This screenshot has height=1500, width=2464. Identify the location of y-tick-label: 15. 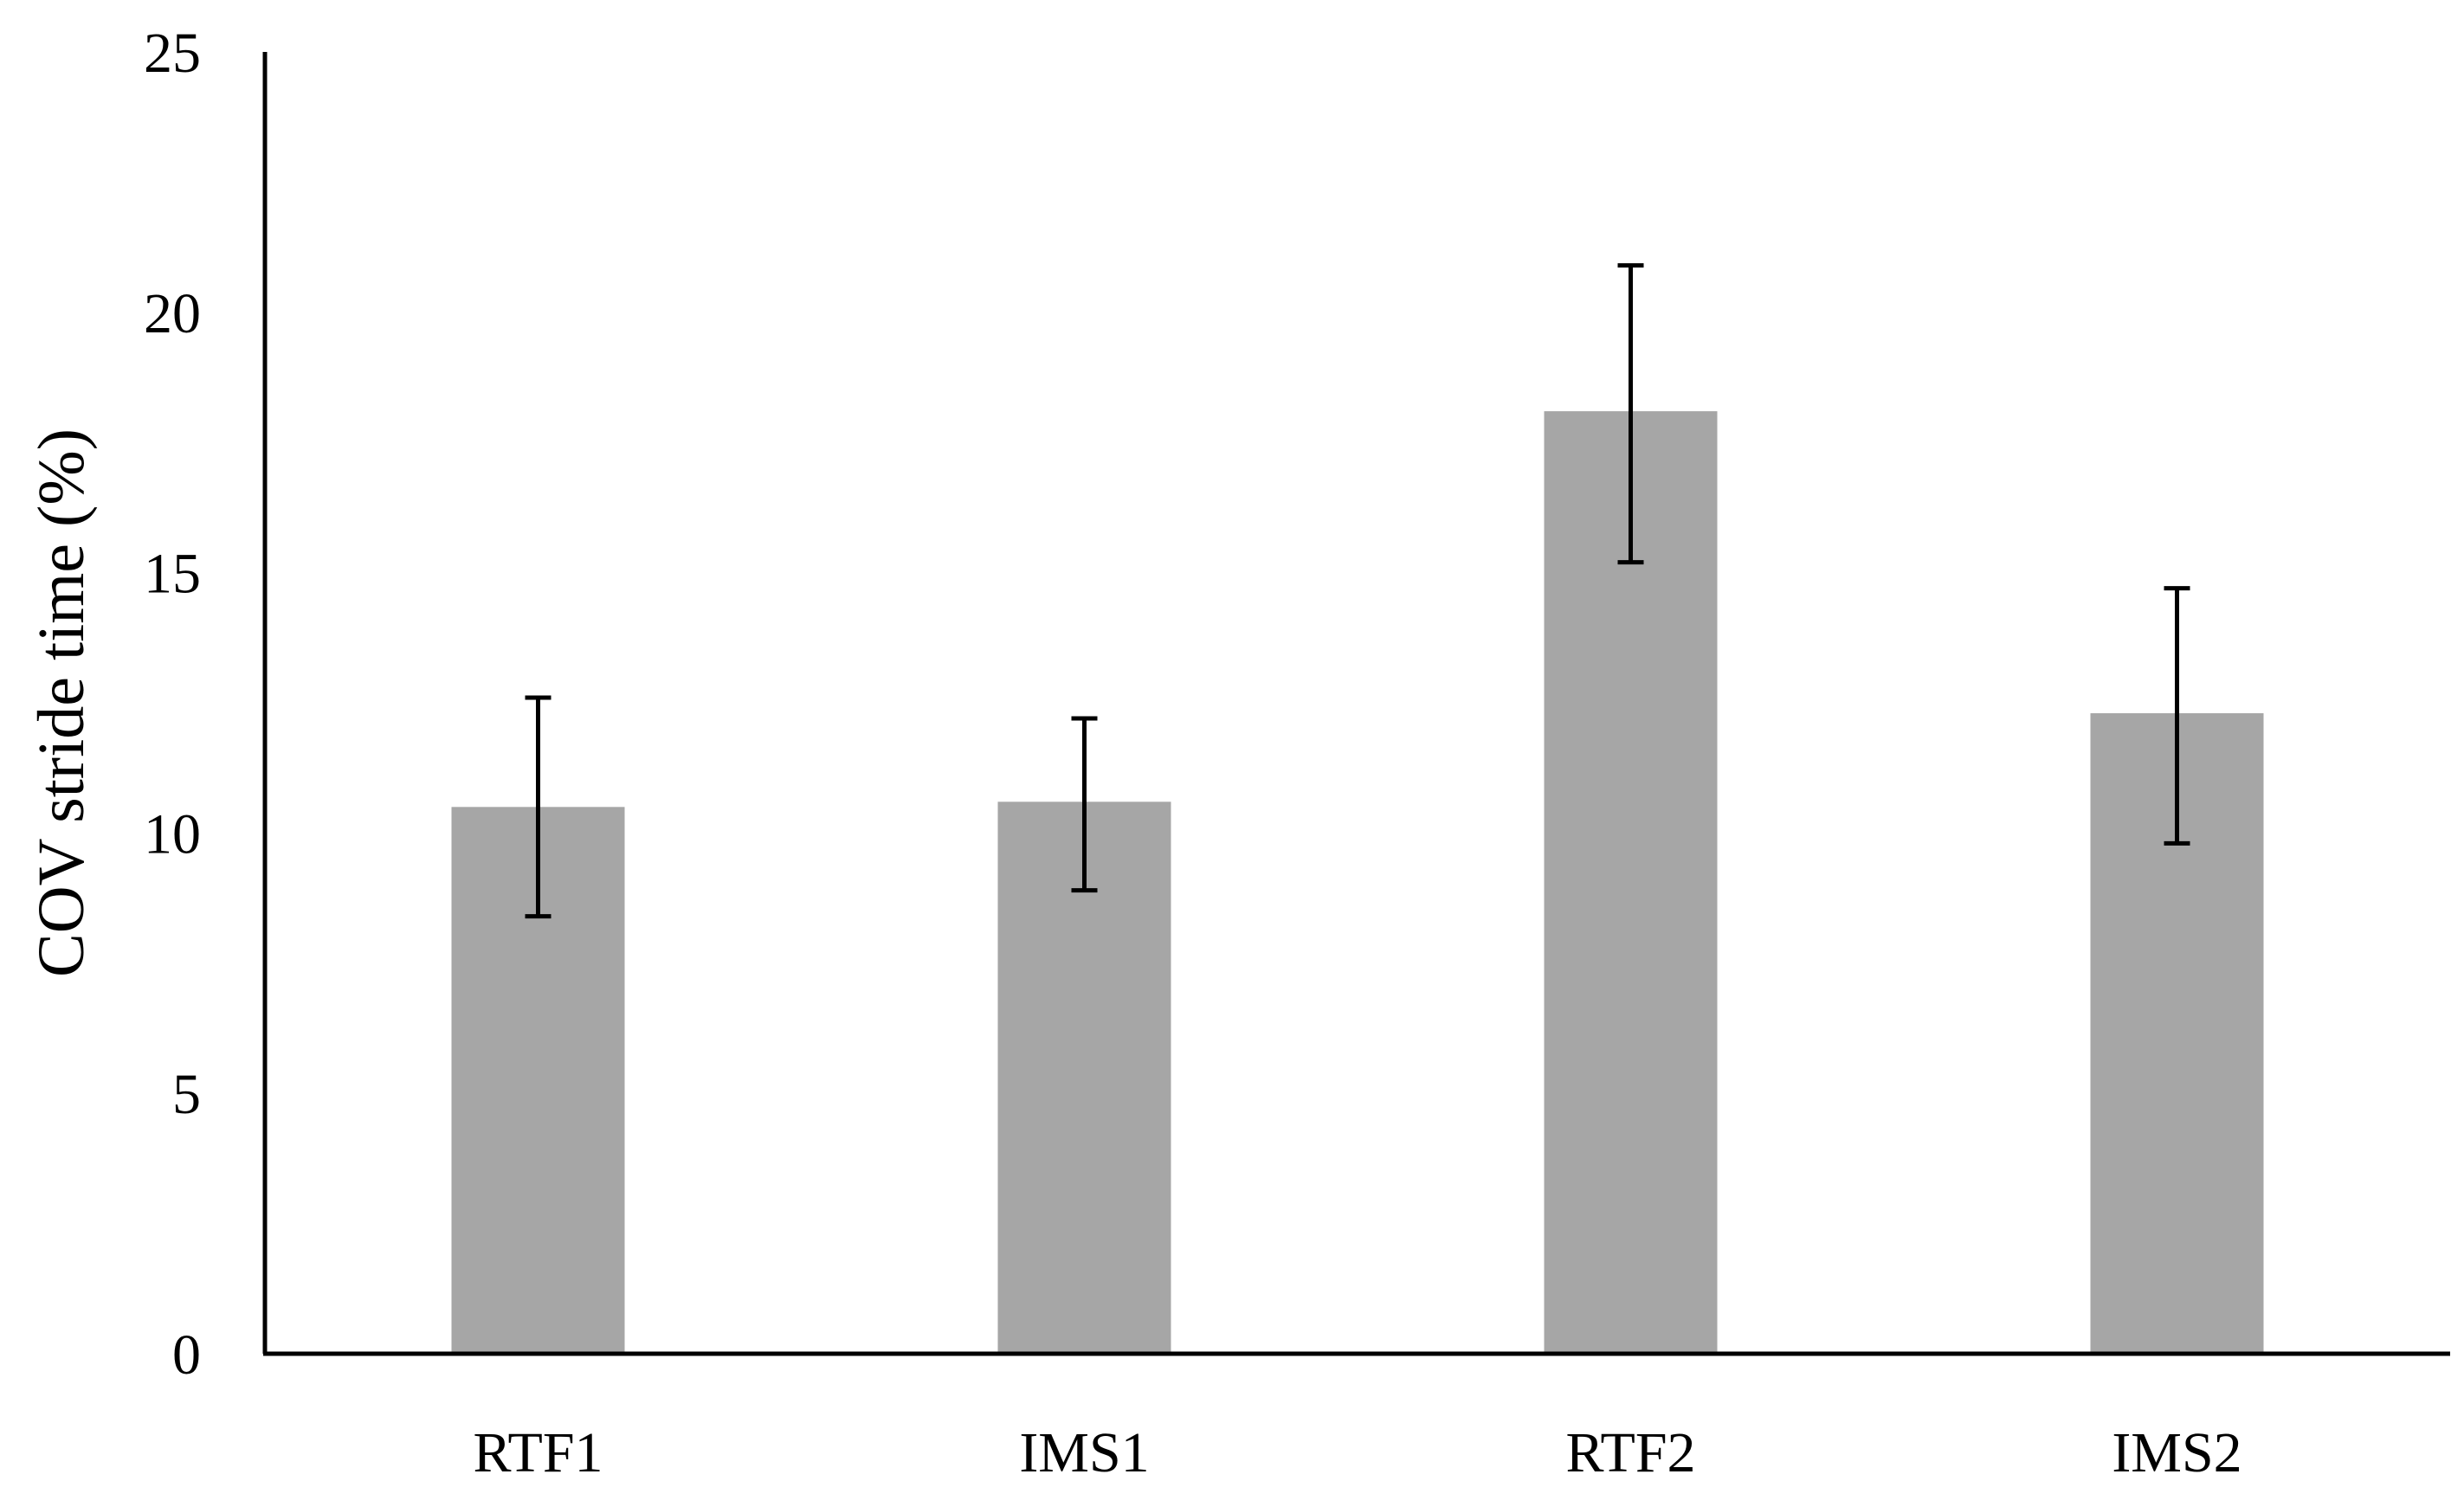
(172, 574).